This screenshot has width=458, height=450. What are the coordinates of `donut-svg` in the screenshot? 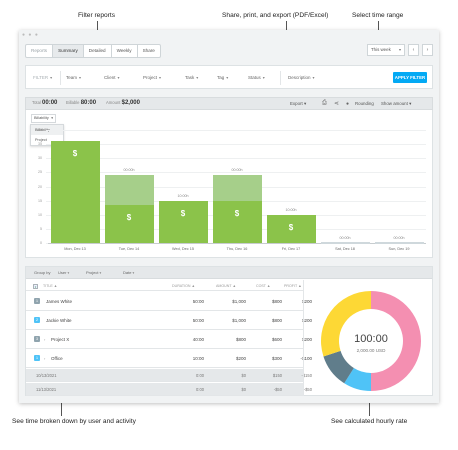 It's located at (371, 341).